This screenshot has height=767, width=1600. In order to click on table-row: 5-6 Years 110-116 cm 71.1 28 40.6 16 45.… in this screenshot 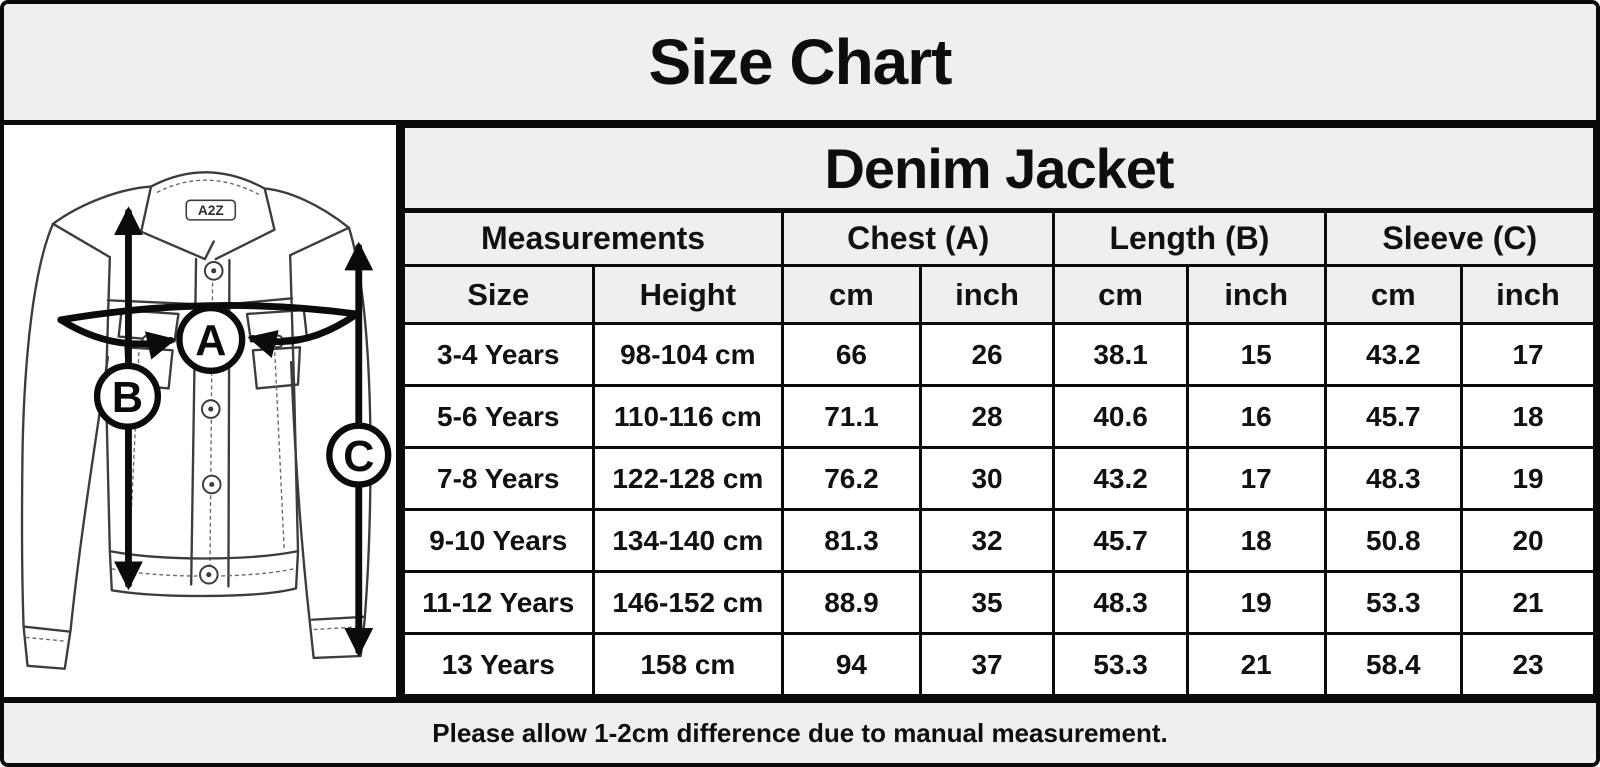, I will do `click(999, 416)`.